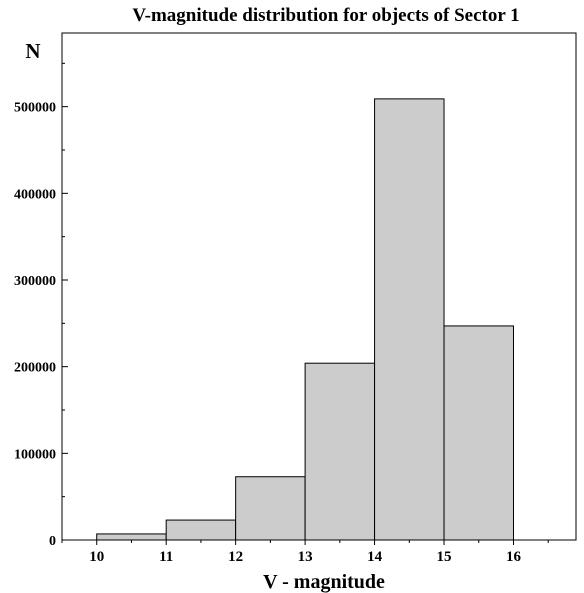 The height and width of the screenshot is (593, 584). What do you see at coordinates (96, 557) in the screenshot?
I see `x-tick-label: 10` at bounding box center [96, 557].